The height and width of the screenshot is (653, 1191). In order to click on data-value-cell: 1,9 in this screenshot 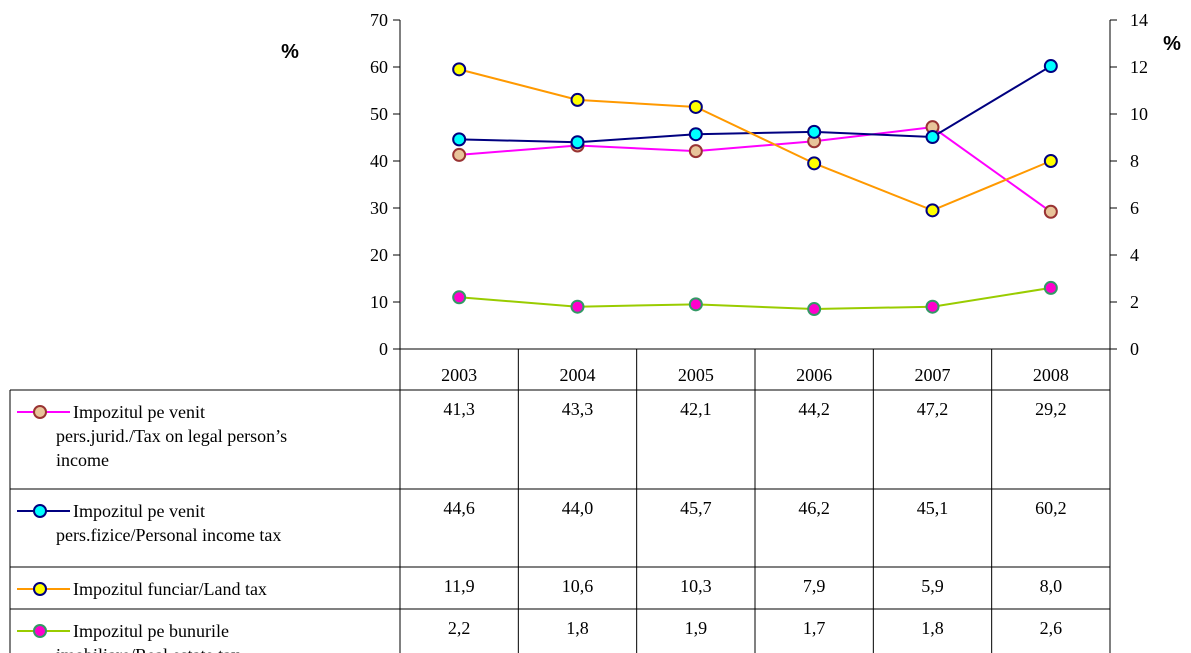, I will do `click(696, 628)`.